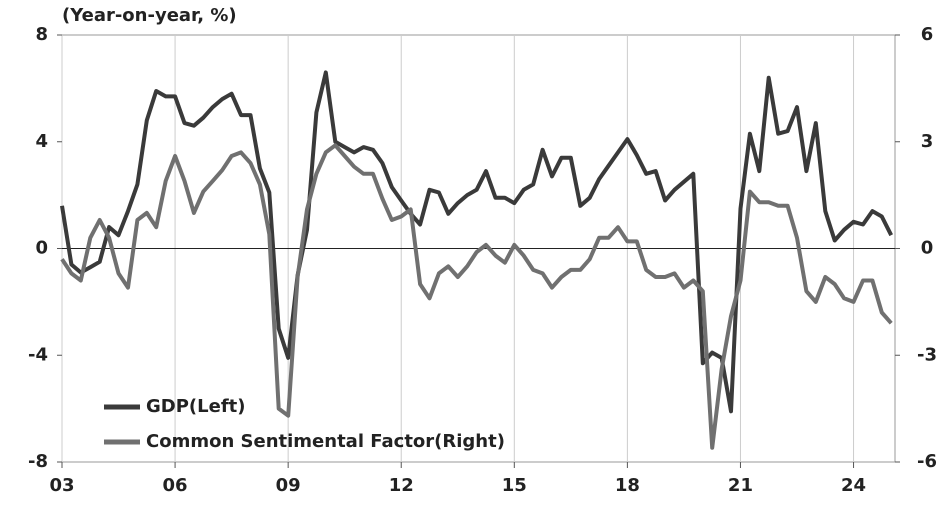 This screenshot has width=951, height=508. What do you see at coordinates (41, 34) in the screenshot?
I see `y-tick-label: 8` at bounding box center [41, 34].